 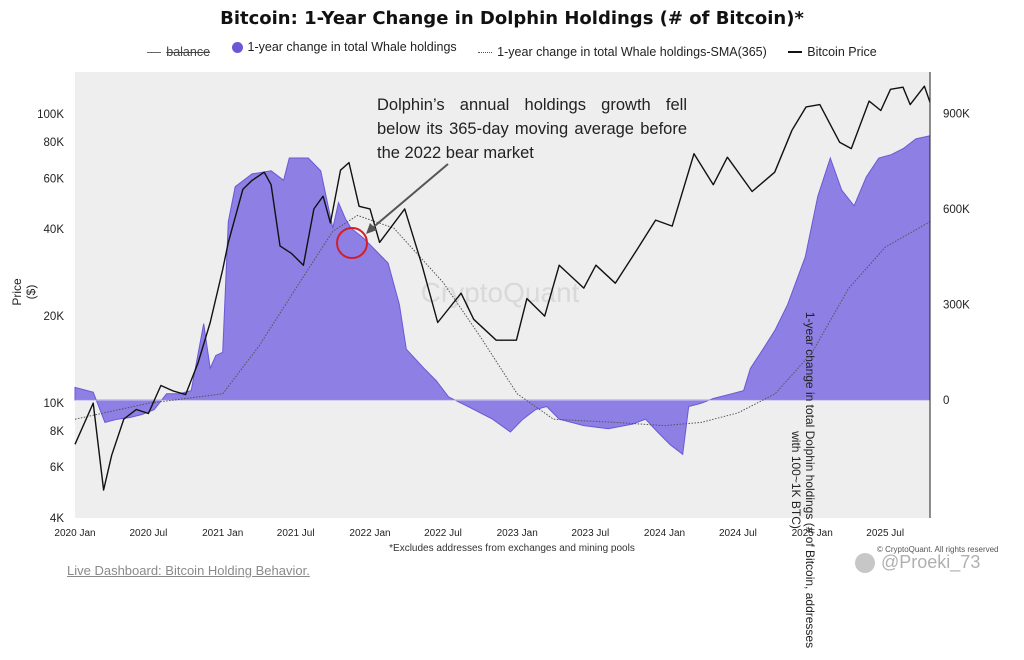 I want to click on y-left-tick-label: 60K, so click(x=54, y=179).